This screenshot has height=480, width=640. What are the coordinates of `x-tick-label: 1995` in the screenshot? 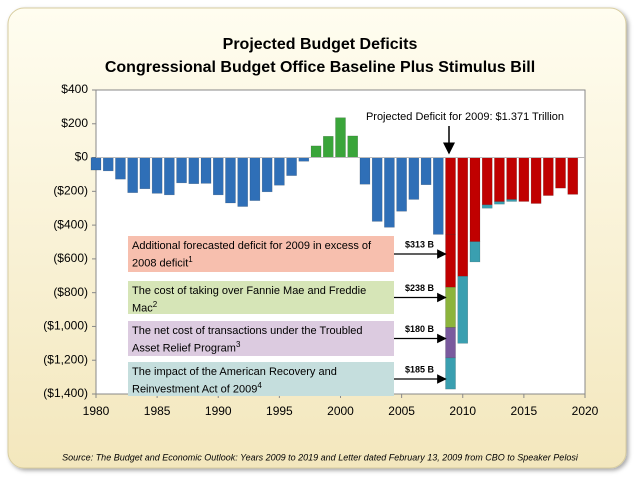 It's located at (279, 411).